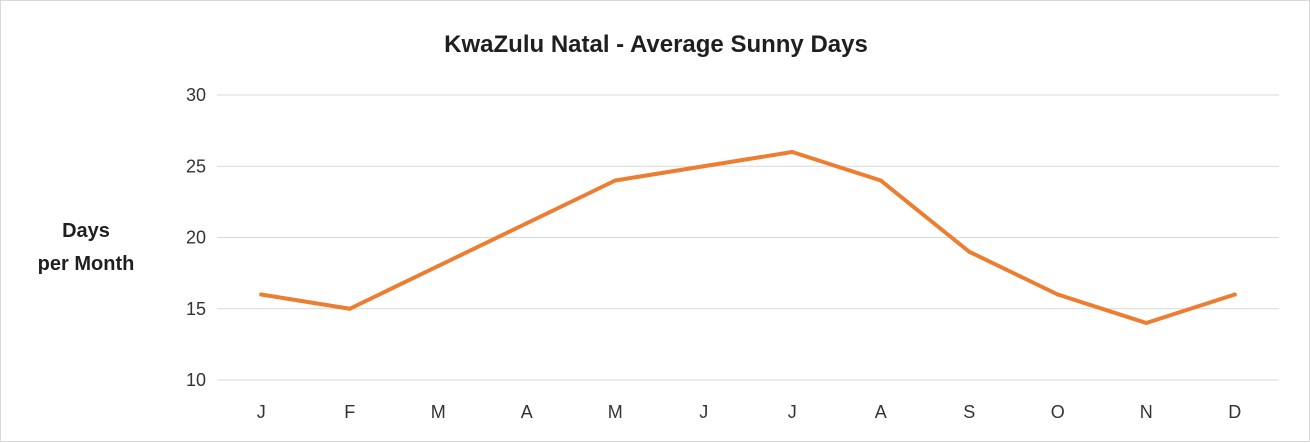 Image resolution: width=1310 pixels, height=443 pixels. Describe the element at coordinates (196, 309) in the screenshot. I see `y-tick-label: 15` at that location.